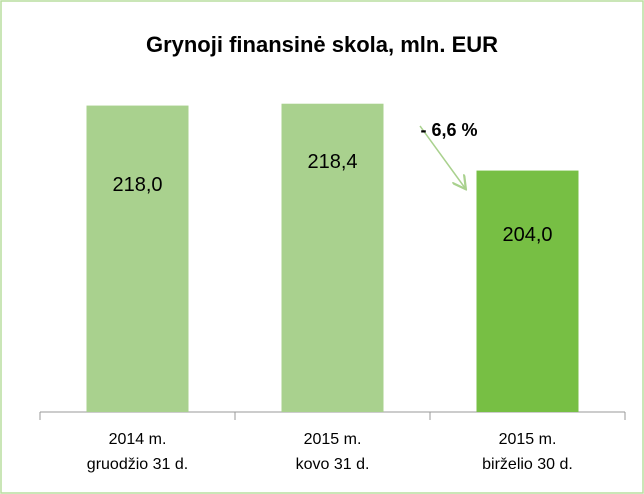 The image size is (644, 494). Describe the element at coordinates (527, 464) in the screenshot. I see `x-tick-label: birželio 30 d.` at that location.